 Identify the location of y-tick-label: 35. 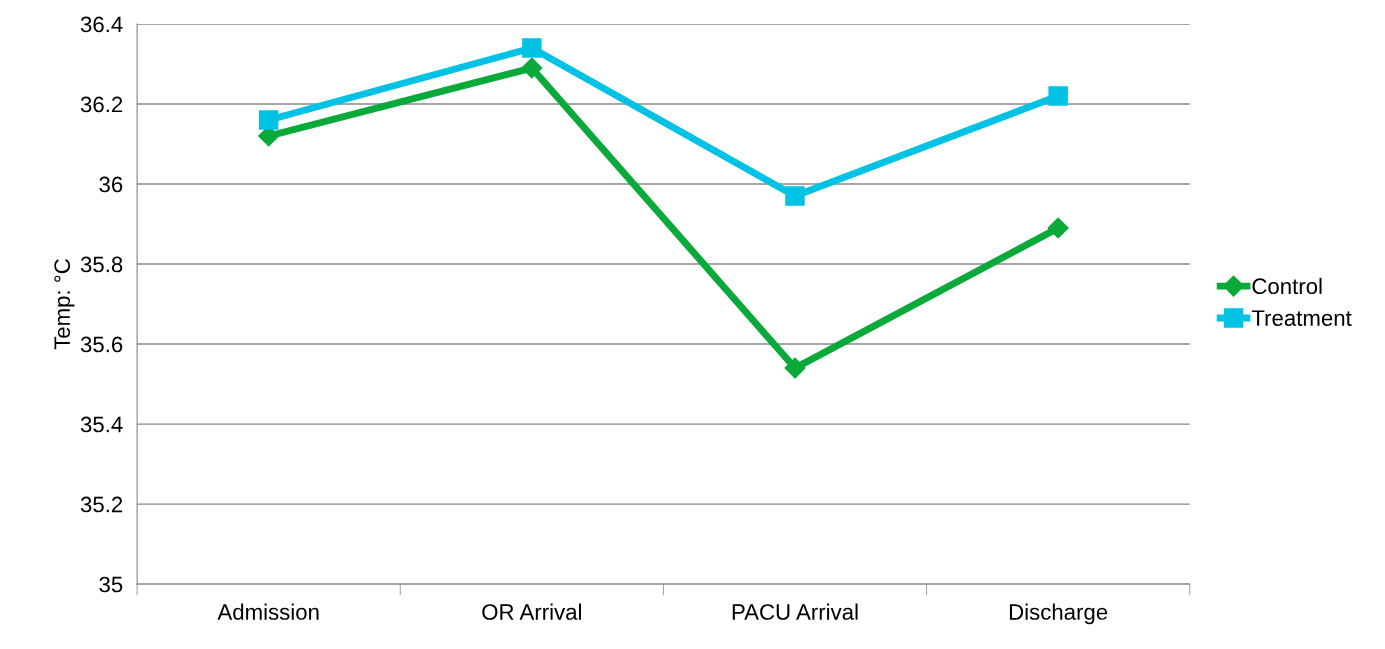
(111, 584).